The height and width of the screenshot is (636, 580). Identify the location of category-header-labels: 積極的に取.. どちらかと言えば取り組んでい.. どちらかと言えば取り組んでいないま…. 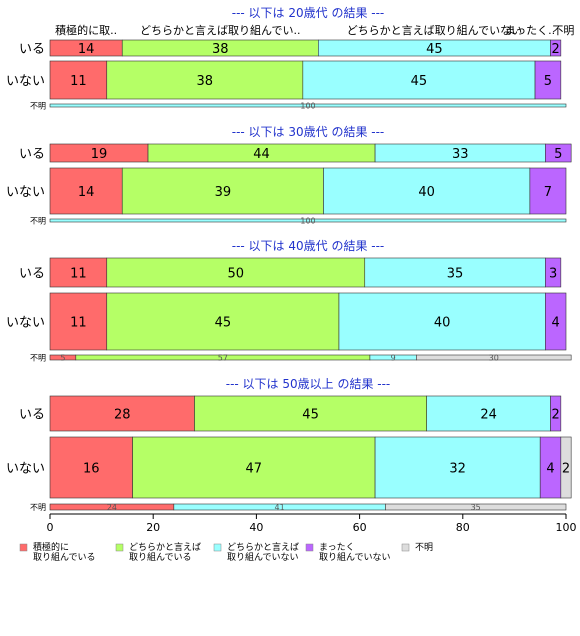
(314, 30).